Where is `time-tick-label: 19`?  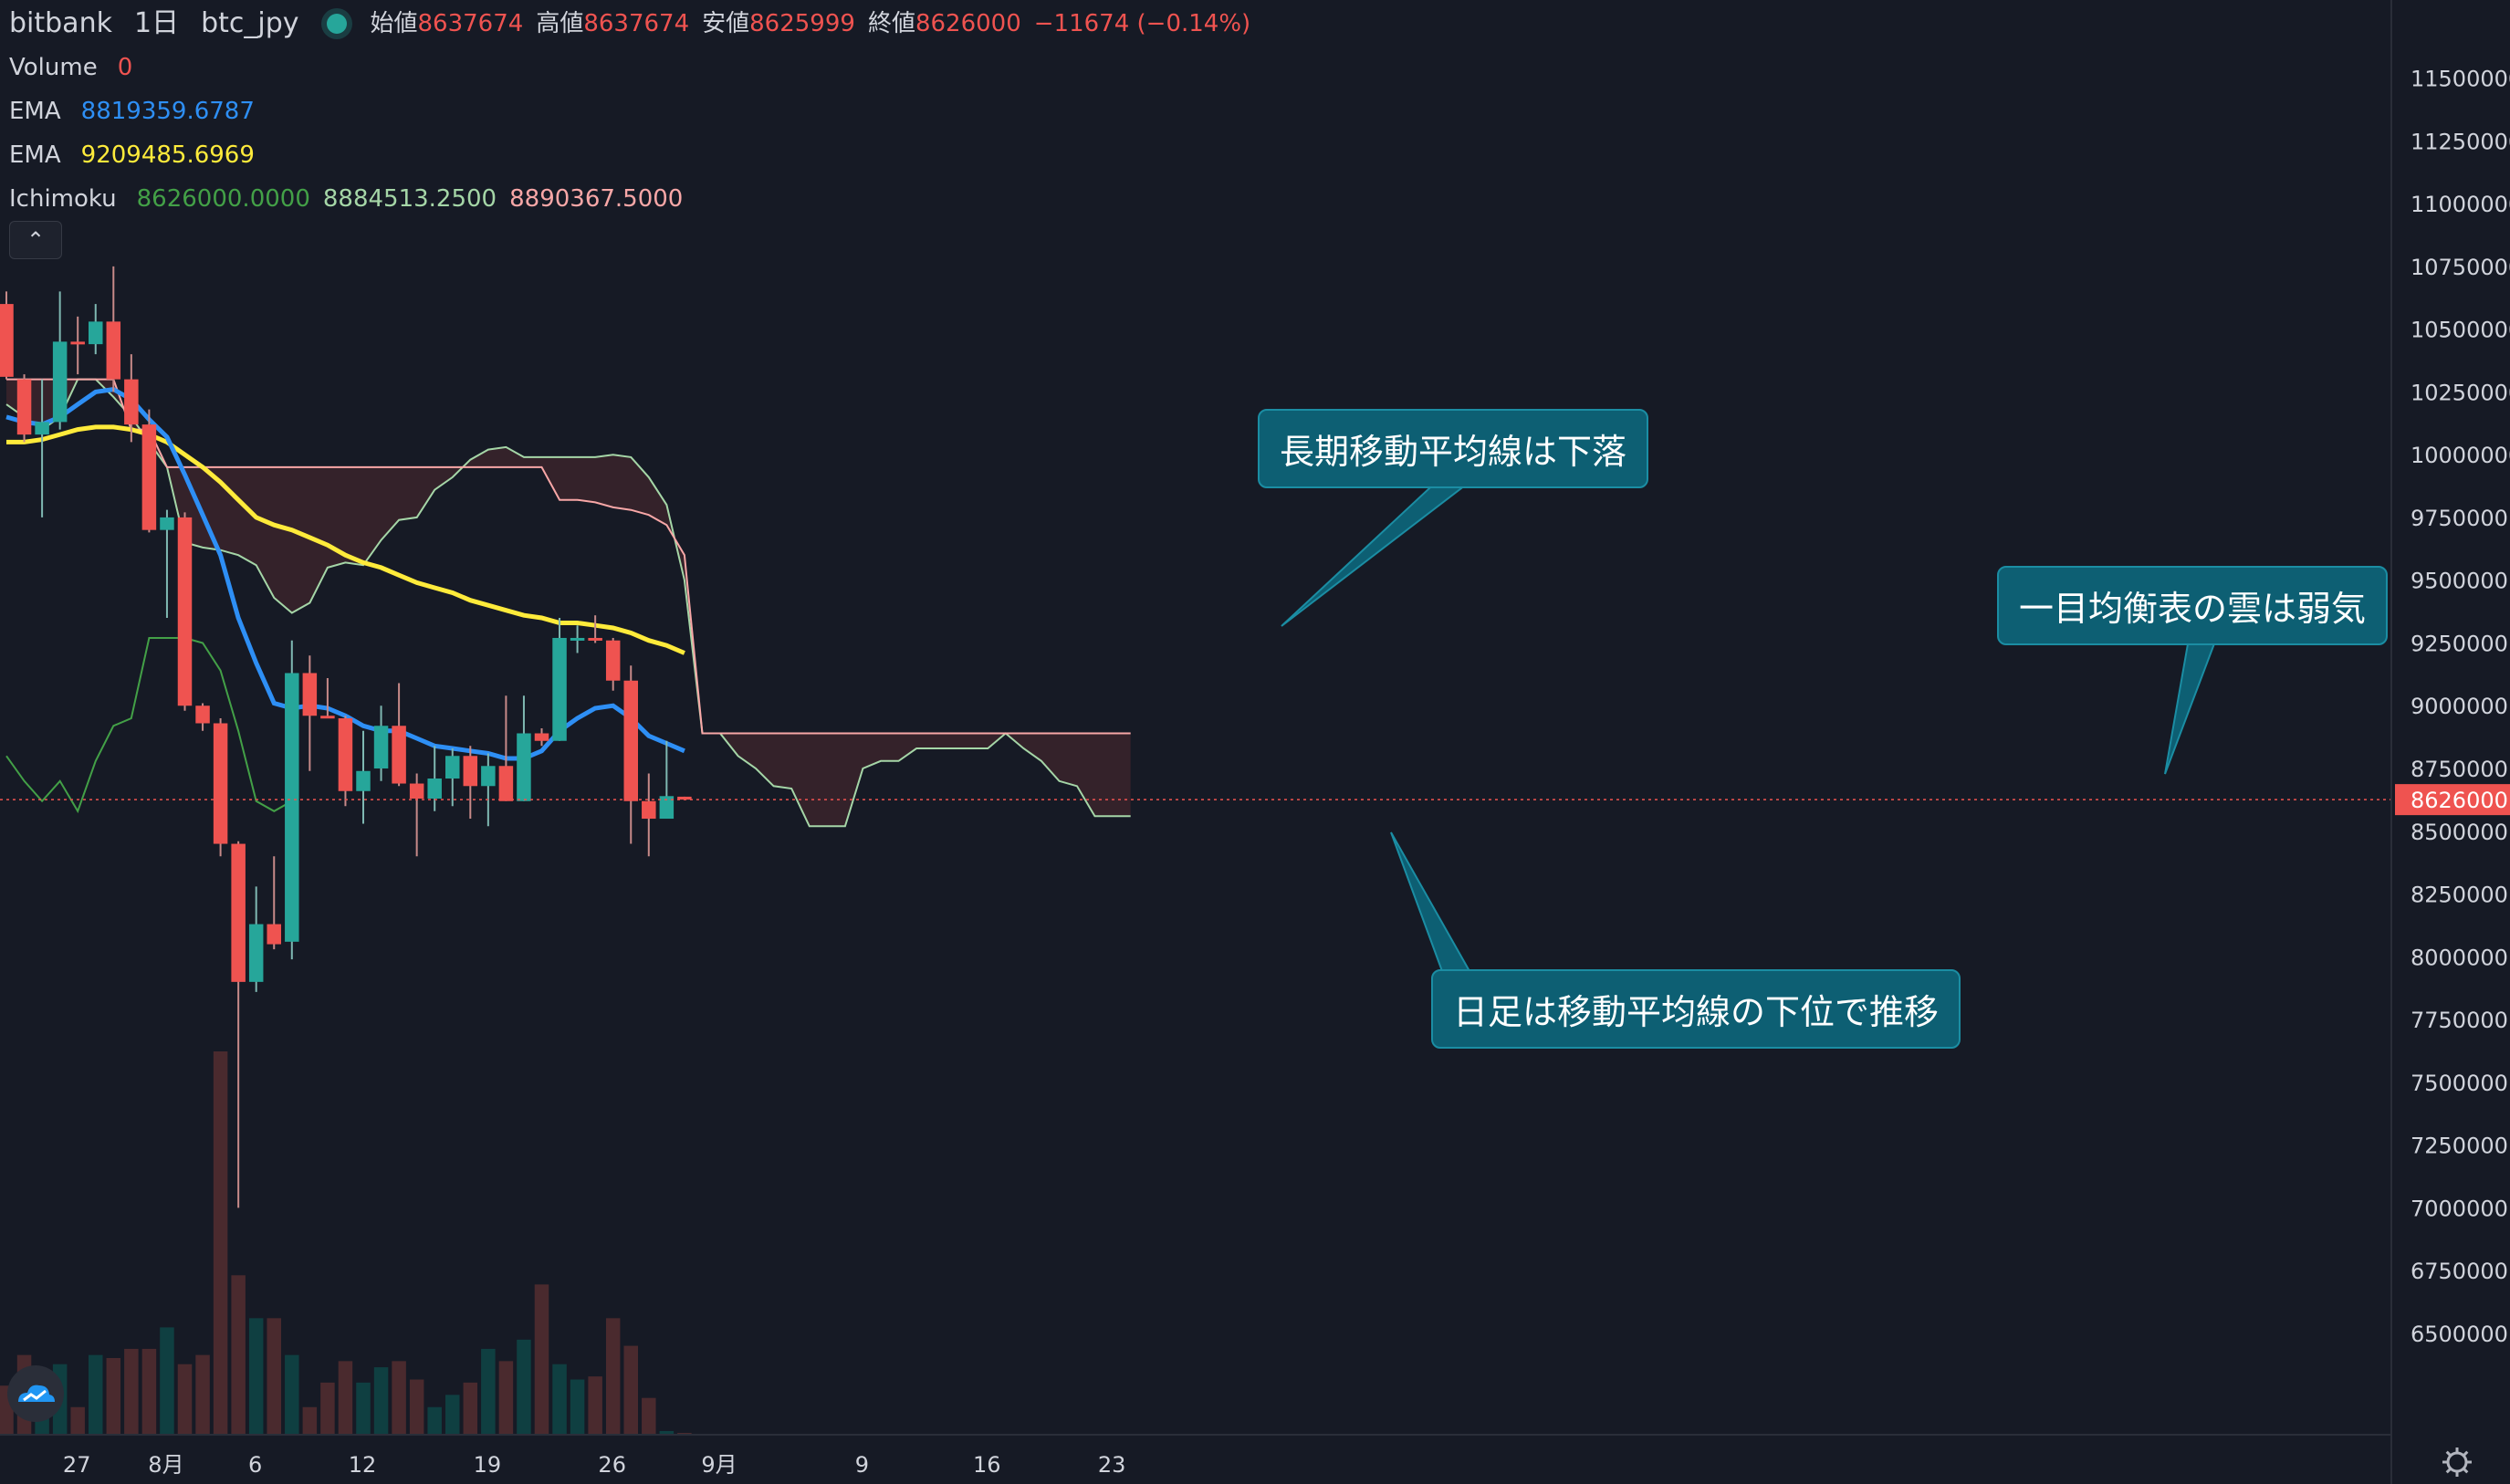
time-tick-label: 19 is located at coordinates (488, 1465).